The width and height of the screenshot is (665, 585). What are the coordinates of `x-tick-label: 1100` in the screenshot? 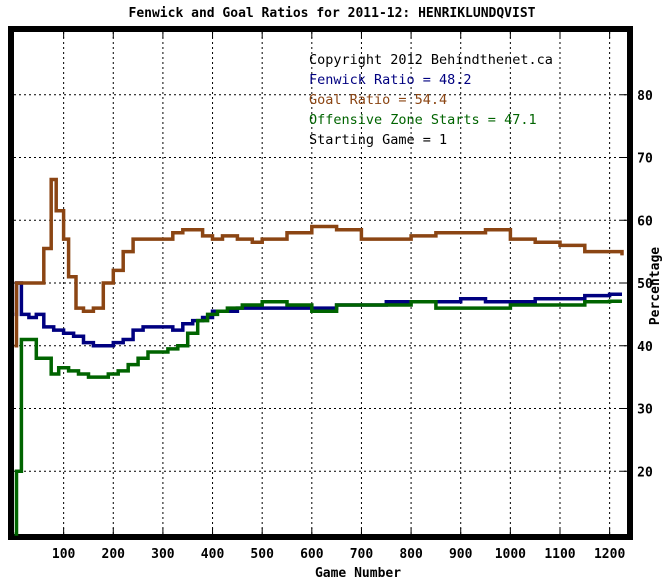 It's located at (559, 554).